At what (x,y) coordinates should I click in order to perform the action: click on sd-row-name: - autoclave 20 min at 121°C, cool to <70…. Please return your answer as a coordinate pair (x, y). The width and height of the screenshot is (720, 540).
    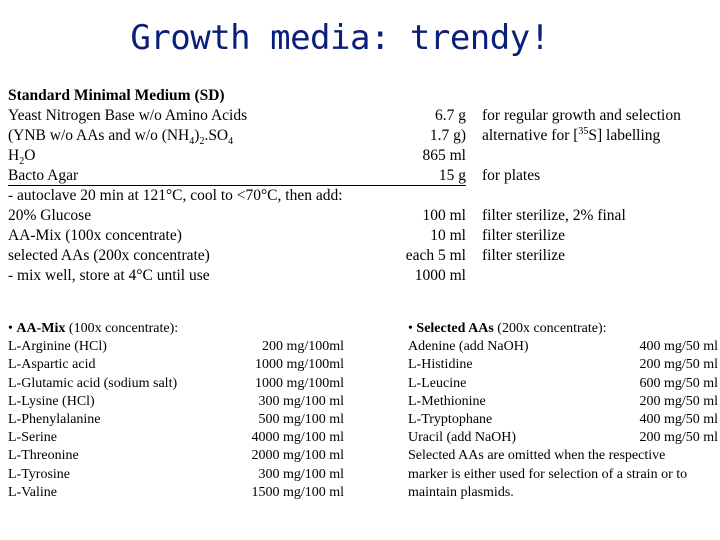
    Looking at the image, I should click on (175, 195).